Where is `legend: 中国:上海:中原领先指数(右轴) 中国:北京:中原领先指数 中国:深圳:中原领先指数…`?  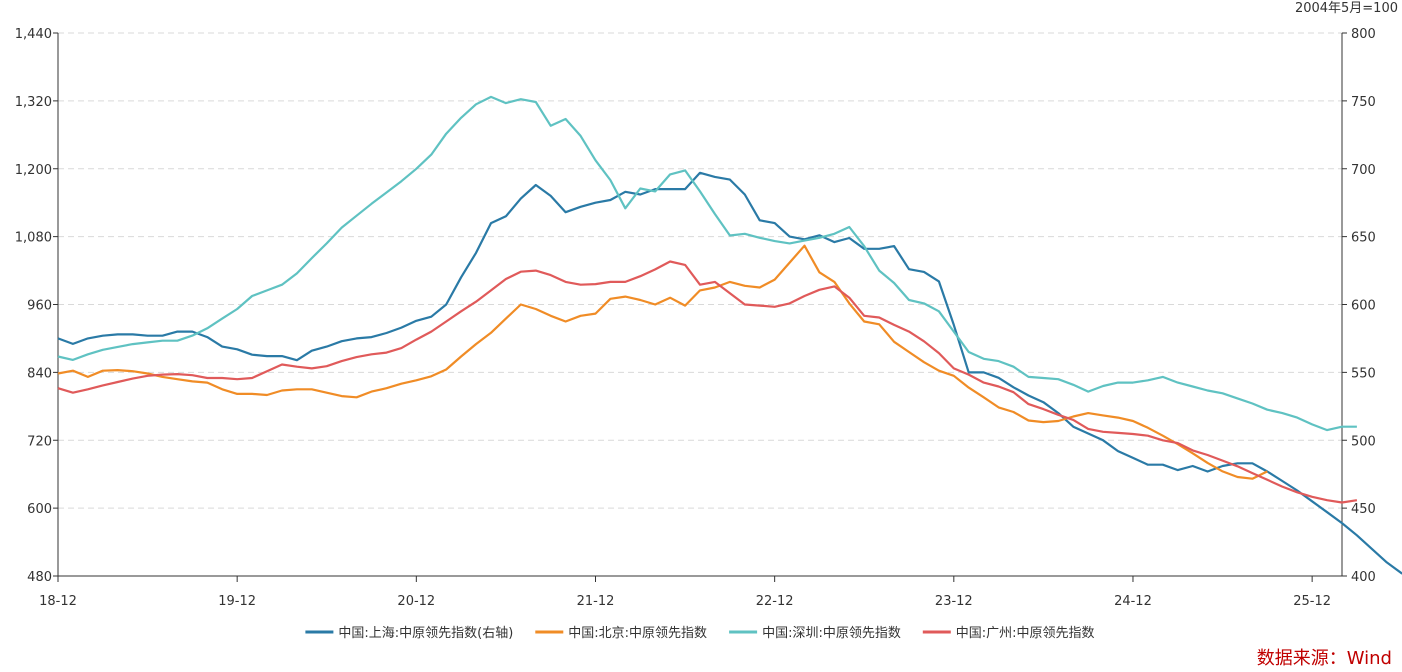 legend: 中国:上海:中原领先指数(右轴) 中国:北京:中原领先指数 中国:深圳:中原领先指数… is located at coordinates (700, 633).